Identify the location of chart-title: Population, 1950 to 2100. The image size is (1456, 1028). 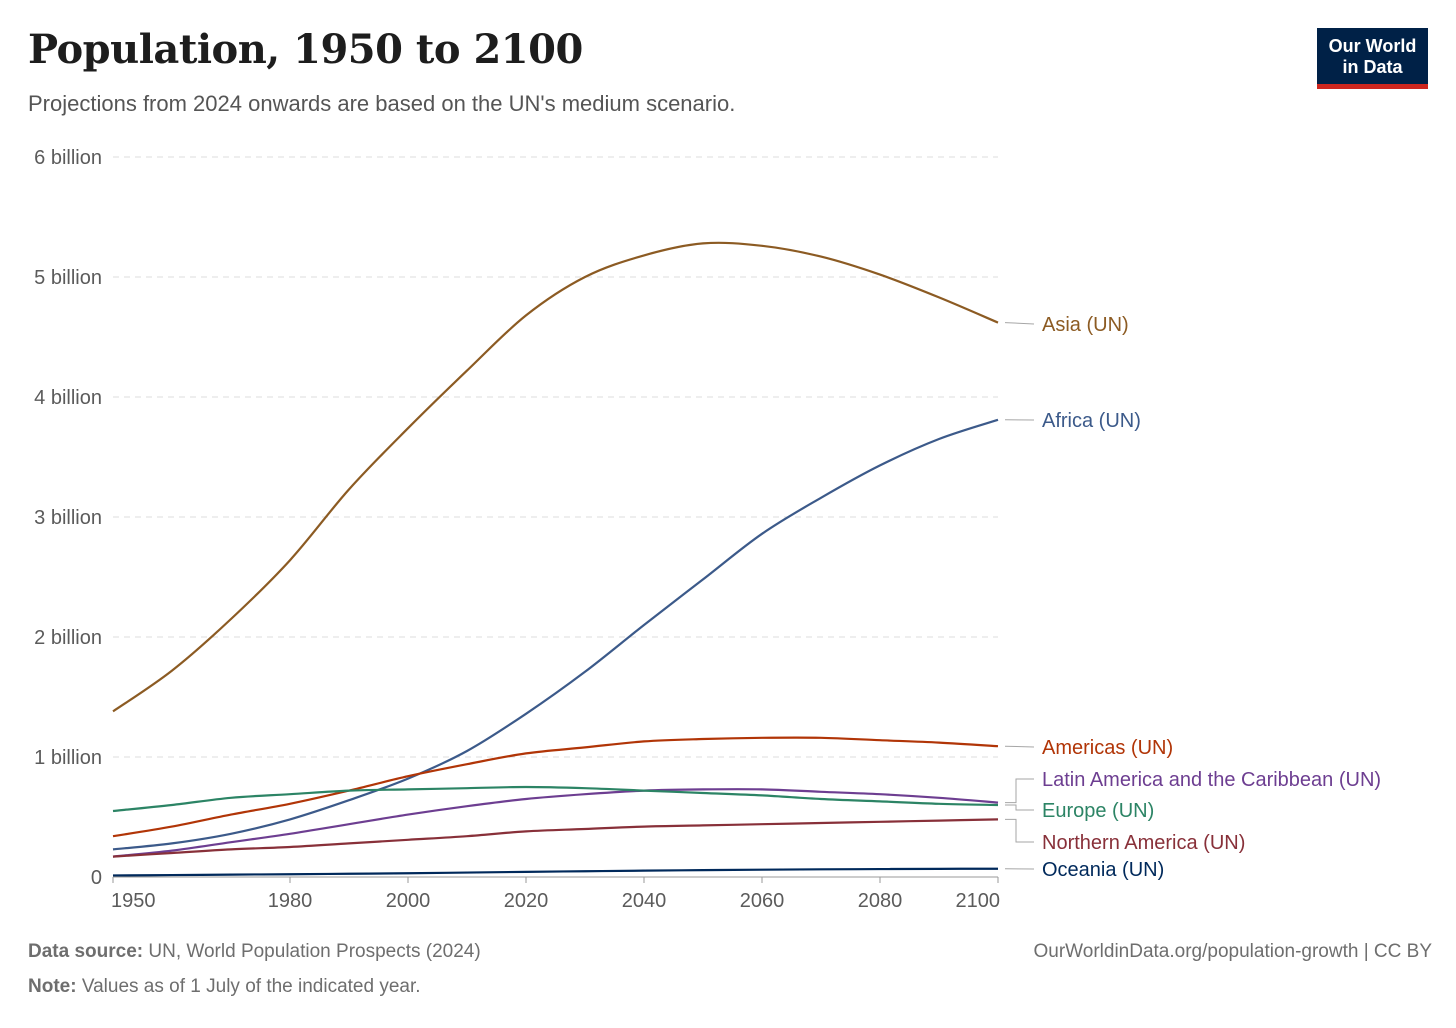
(305, 49).